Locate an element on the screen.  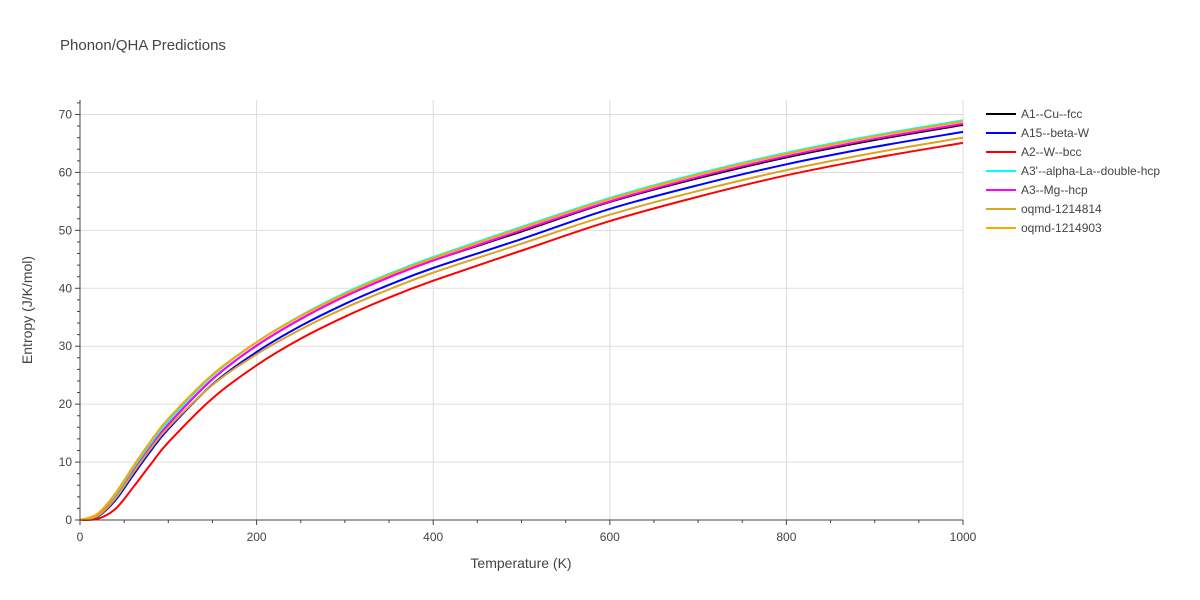
y-axis-title: Entropy (J/K/mol) is located at coordinates (27, 310).